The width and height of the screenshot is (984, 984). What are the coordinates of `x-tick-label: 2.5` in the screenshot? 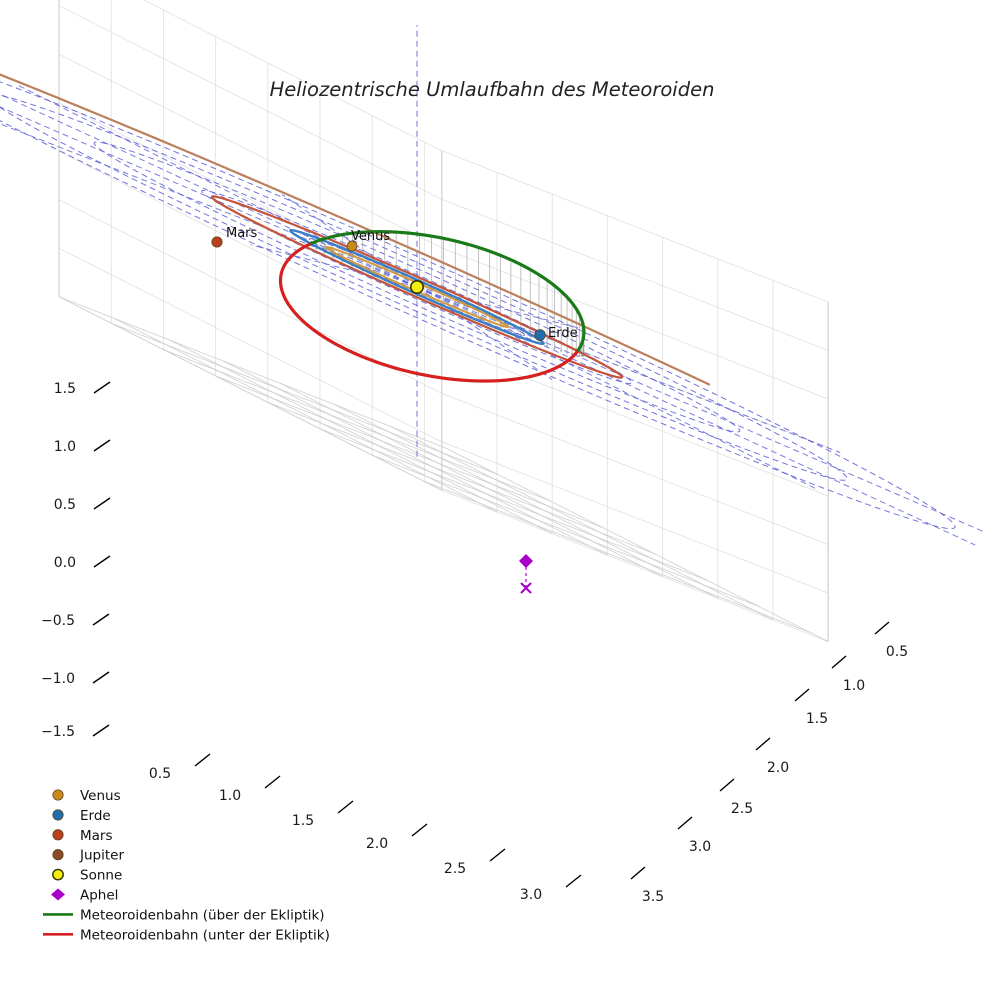 It's located at (455, 869).